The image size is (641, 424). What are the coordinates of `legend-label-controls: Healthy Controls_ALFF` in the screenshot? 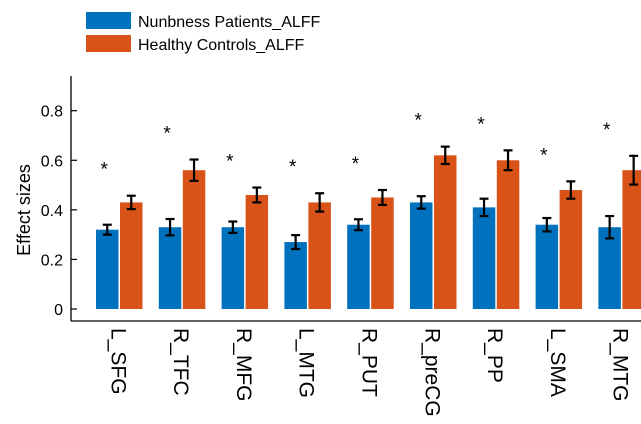 It's located at (221, 45).